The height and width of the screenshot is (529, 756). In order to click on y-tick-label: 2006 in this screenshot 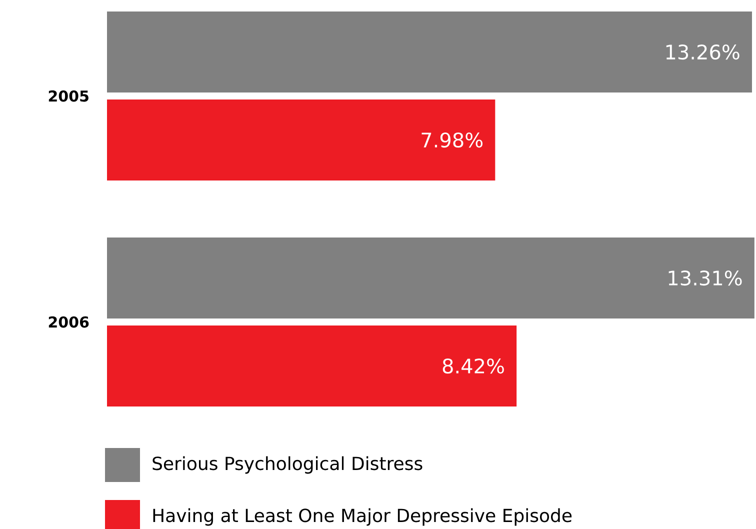, I will do `click(68, 322)`.